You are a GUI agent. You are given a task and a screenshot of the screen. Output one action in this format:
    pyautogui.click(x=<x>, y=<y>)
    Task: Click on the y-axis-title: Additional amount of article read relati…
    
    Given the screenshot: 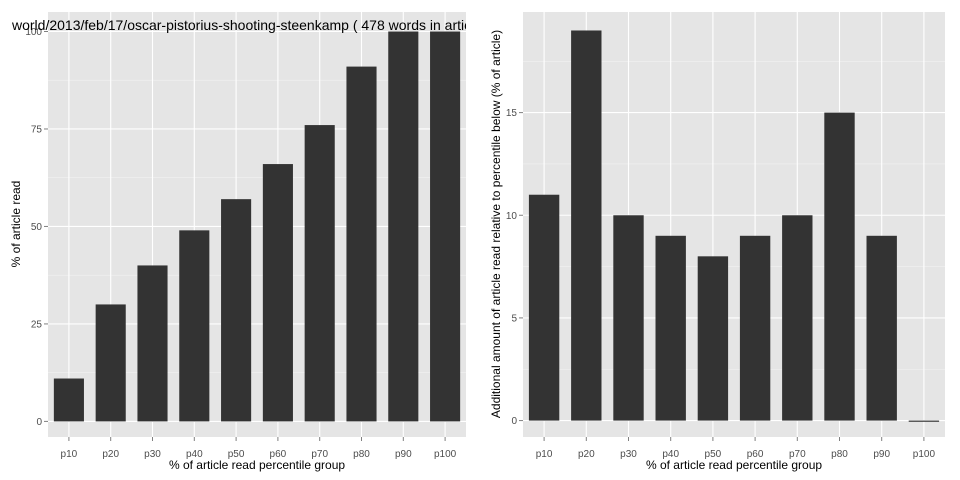 What is the action you would take?
    pyautogui.click(x=496, y=224)
    